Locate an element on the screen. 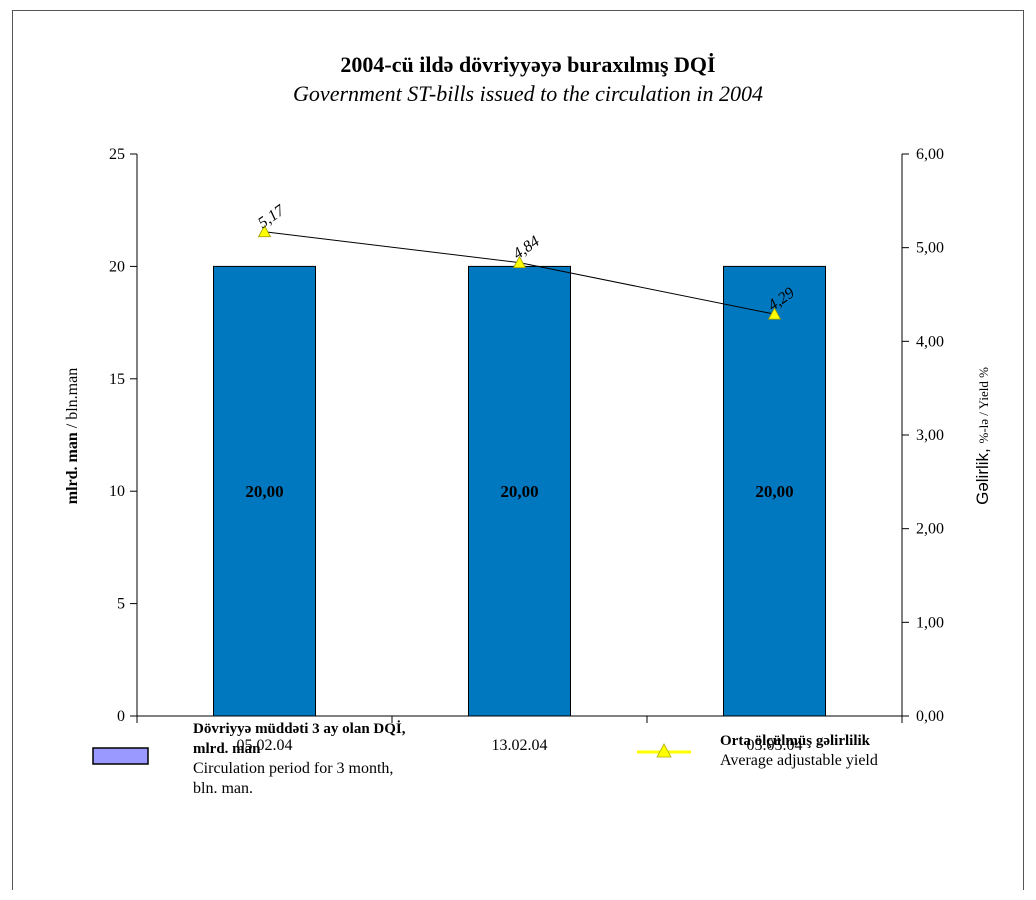 This screenshot has width=1036, height=900. y-left-tick-label: 25 is located at coordinates (117, 154).